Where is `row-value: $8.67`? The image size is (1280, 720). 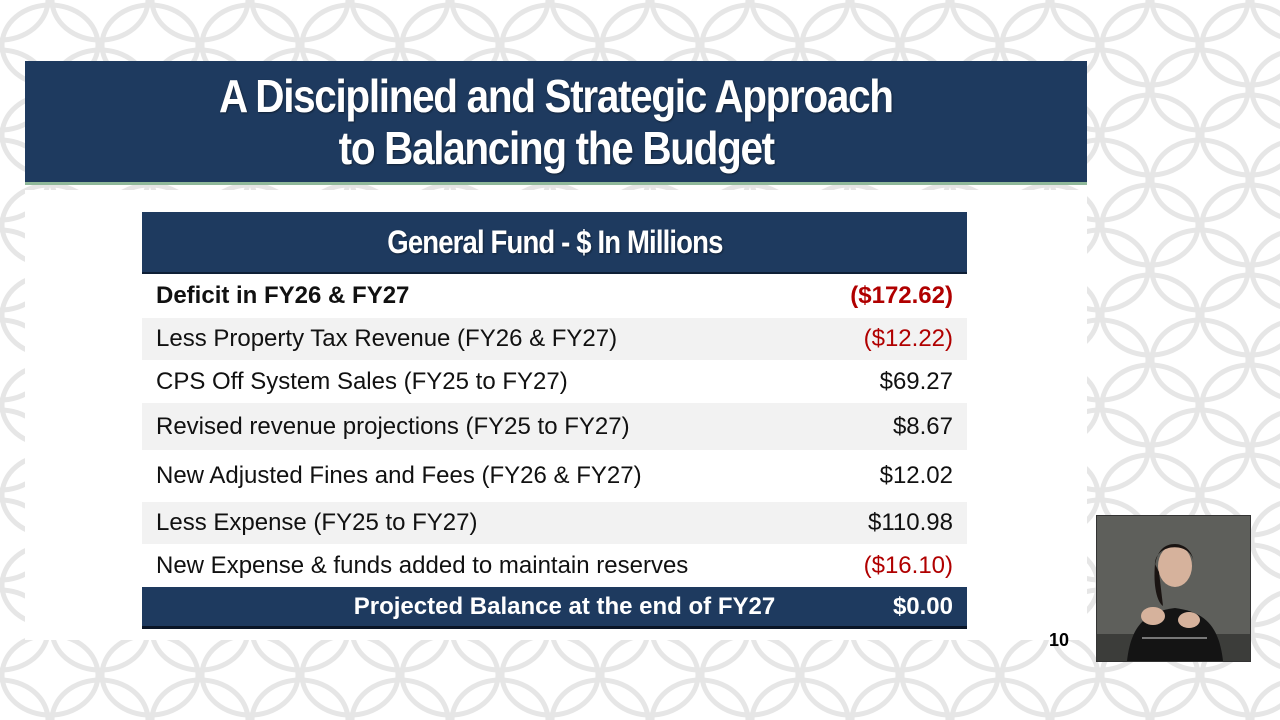
row-value: $8.67 is located at coordinates (922, 426).